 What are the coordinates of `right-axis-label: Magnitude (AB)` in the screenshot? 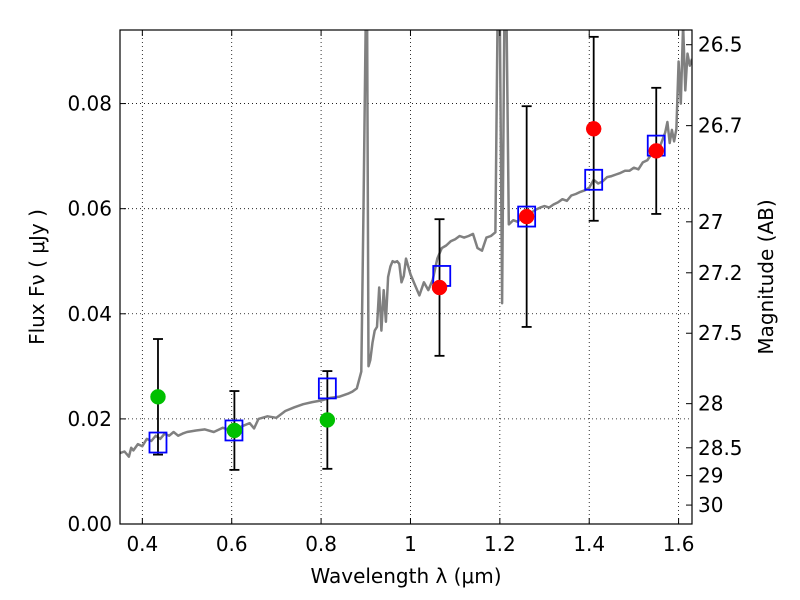 It's located at (766, 276).